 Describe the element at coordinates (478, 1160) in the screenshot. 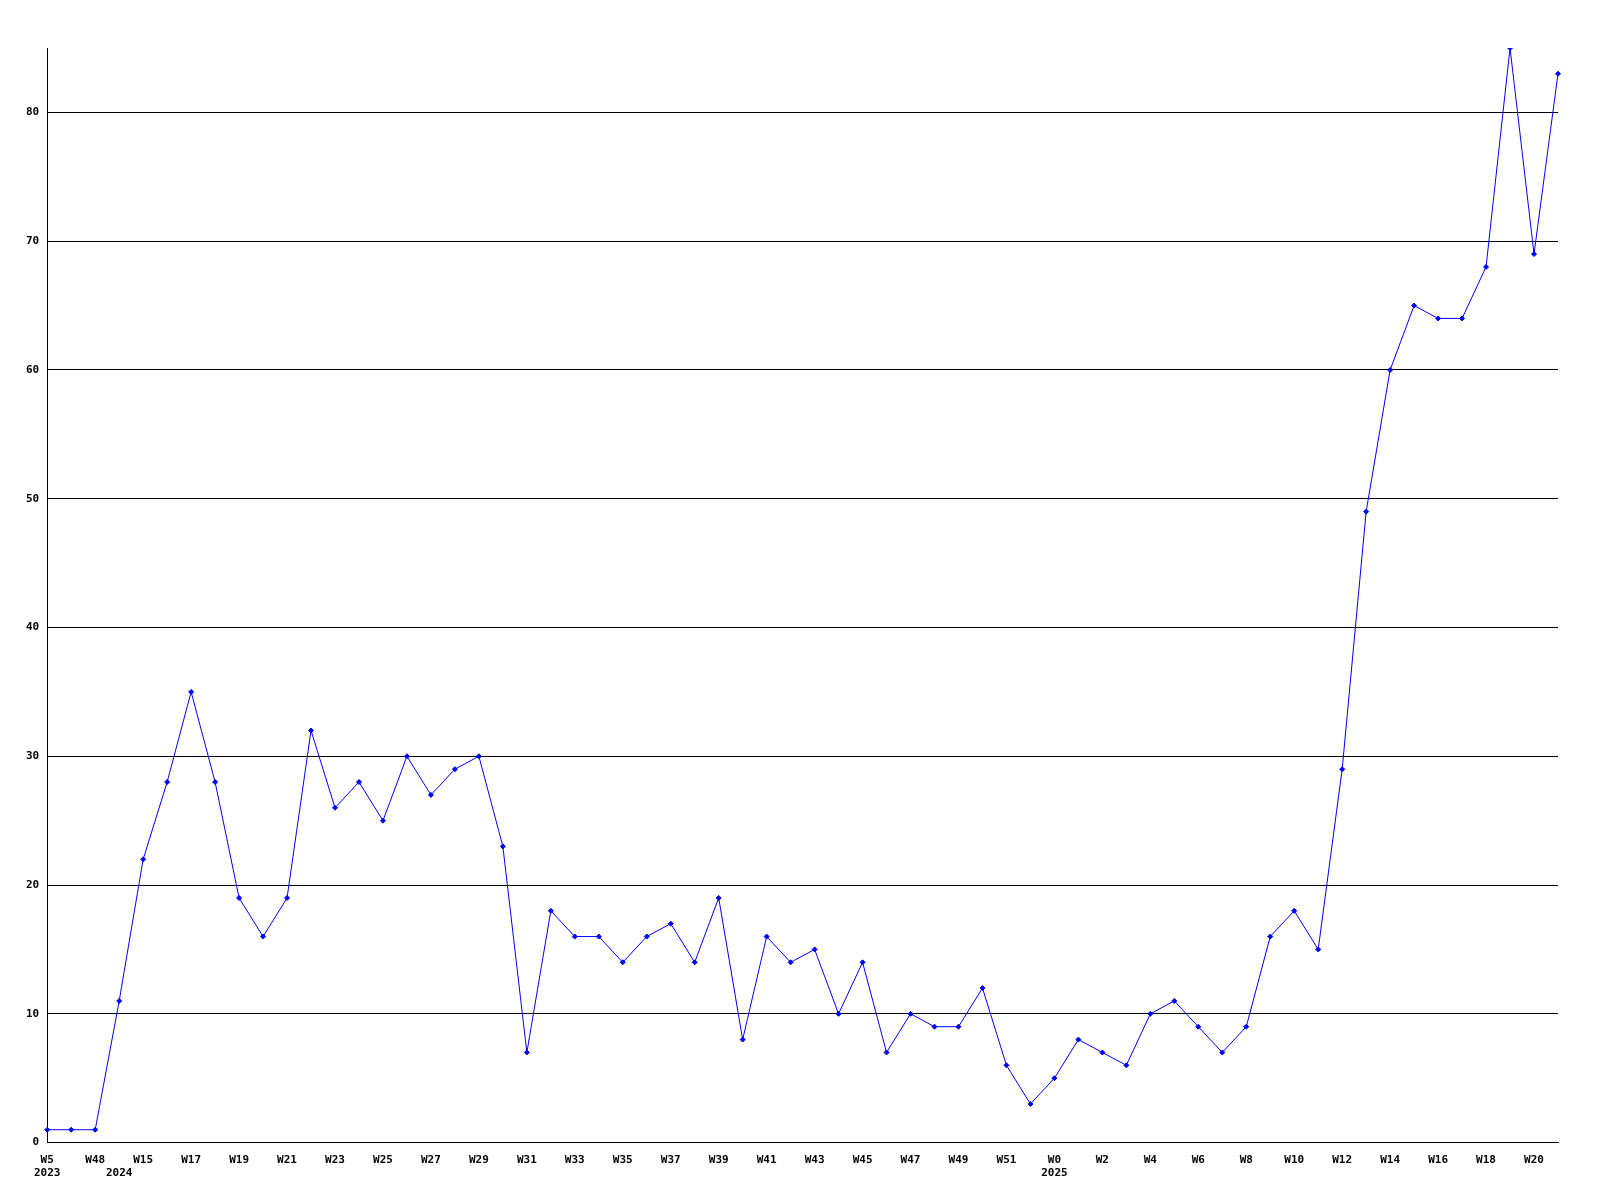

I see `x-tick-label: W29` at that location.